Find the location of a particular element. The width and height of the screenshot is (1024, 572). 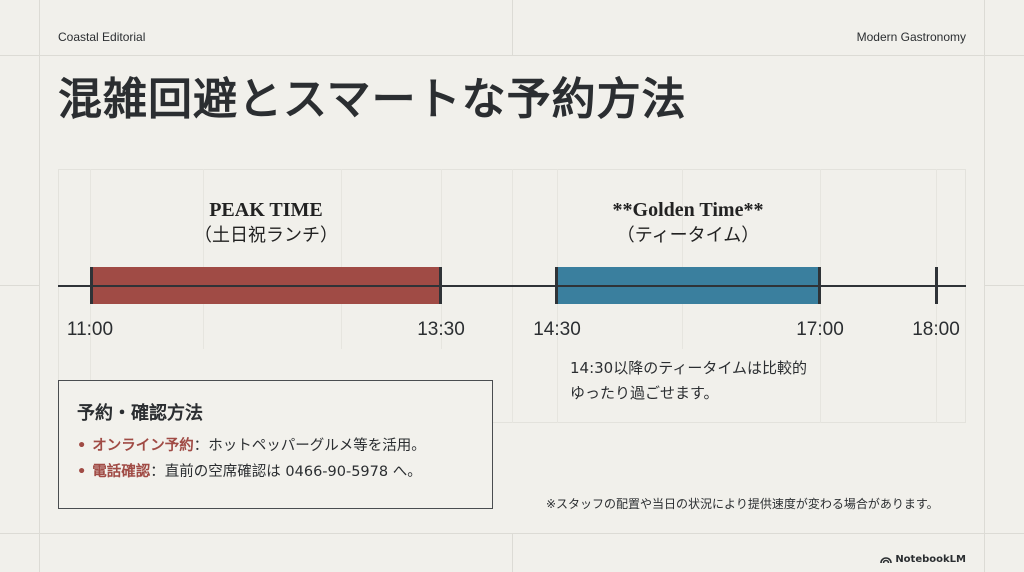

header-right-label: Modern Gastronomy is located at coordinates (911, 37).